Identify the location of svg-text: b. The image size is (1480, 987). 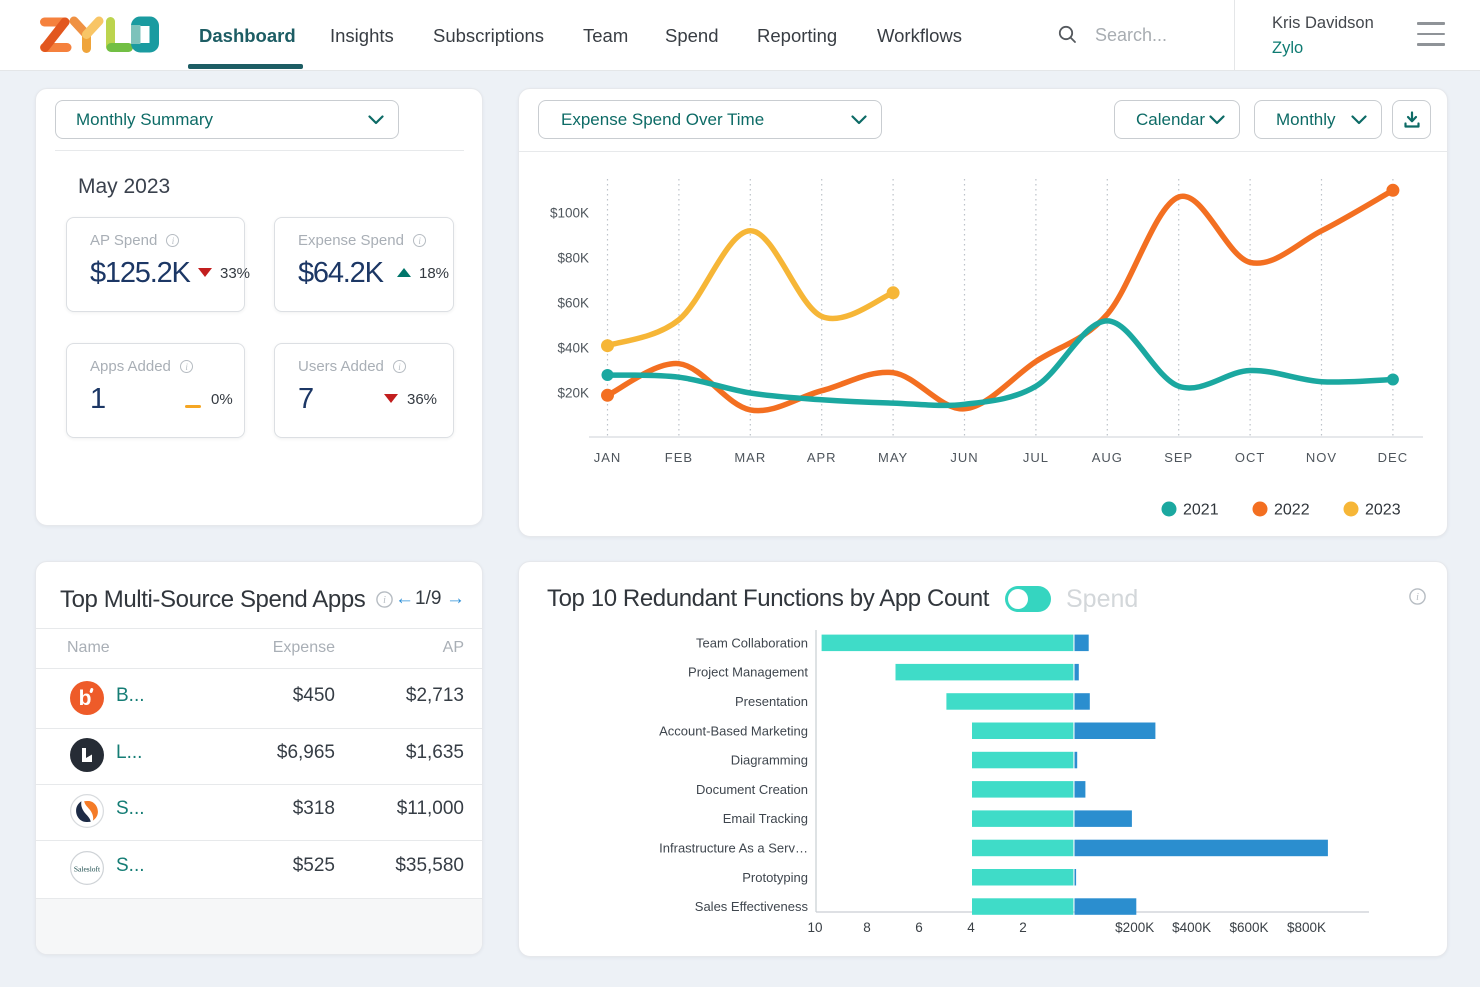
(85, 698).